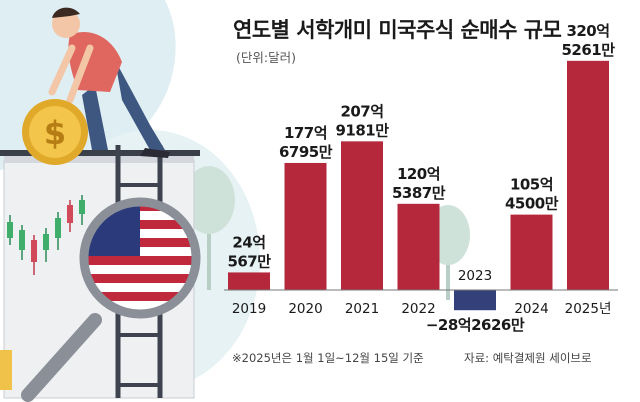  What do you see at coordinates (249, 261) in the screenshot?
I see `data-label: 567만` at bounding box center [249, 261].